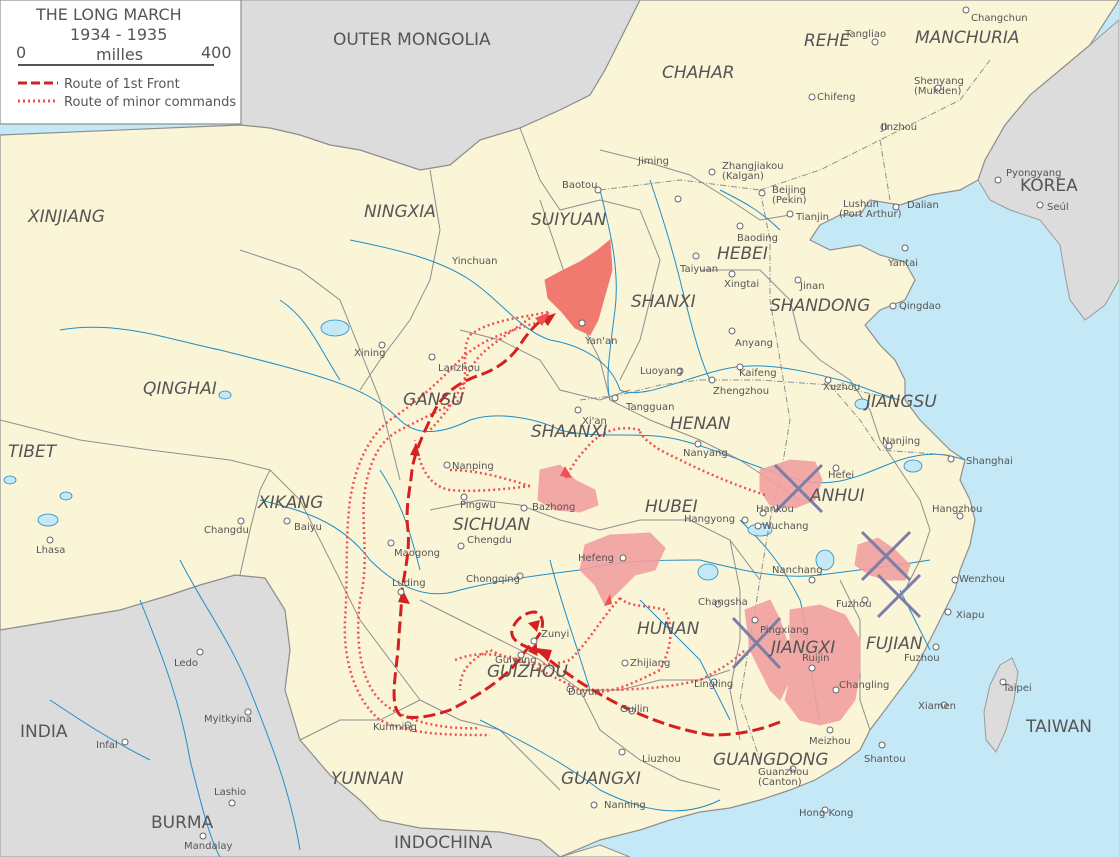  Describe the element at coordinates (584, 692) in the screenshot. I see `city-duyun: Duyun` at that location.